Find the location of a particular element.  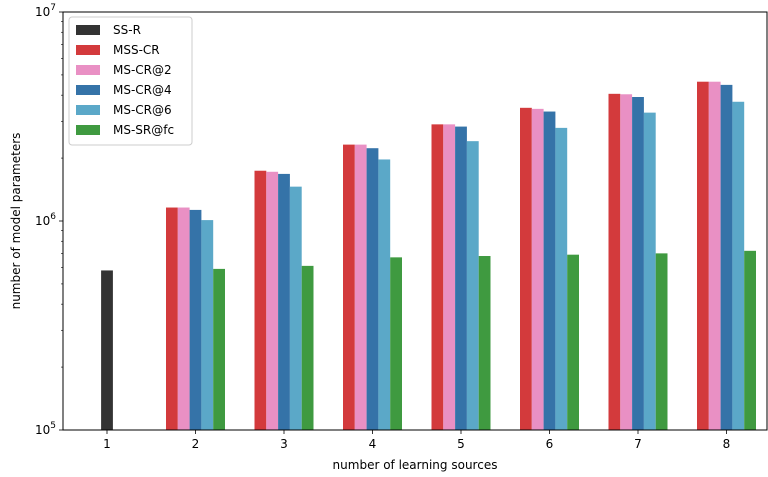

x-tick-label-6: 6 is located at coordinates (550, 444).